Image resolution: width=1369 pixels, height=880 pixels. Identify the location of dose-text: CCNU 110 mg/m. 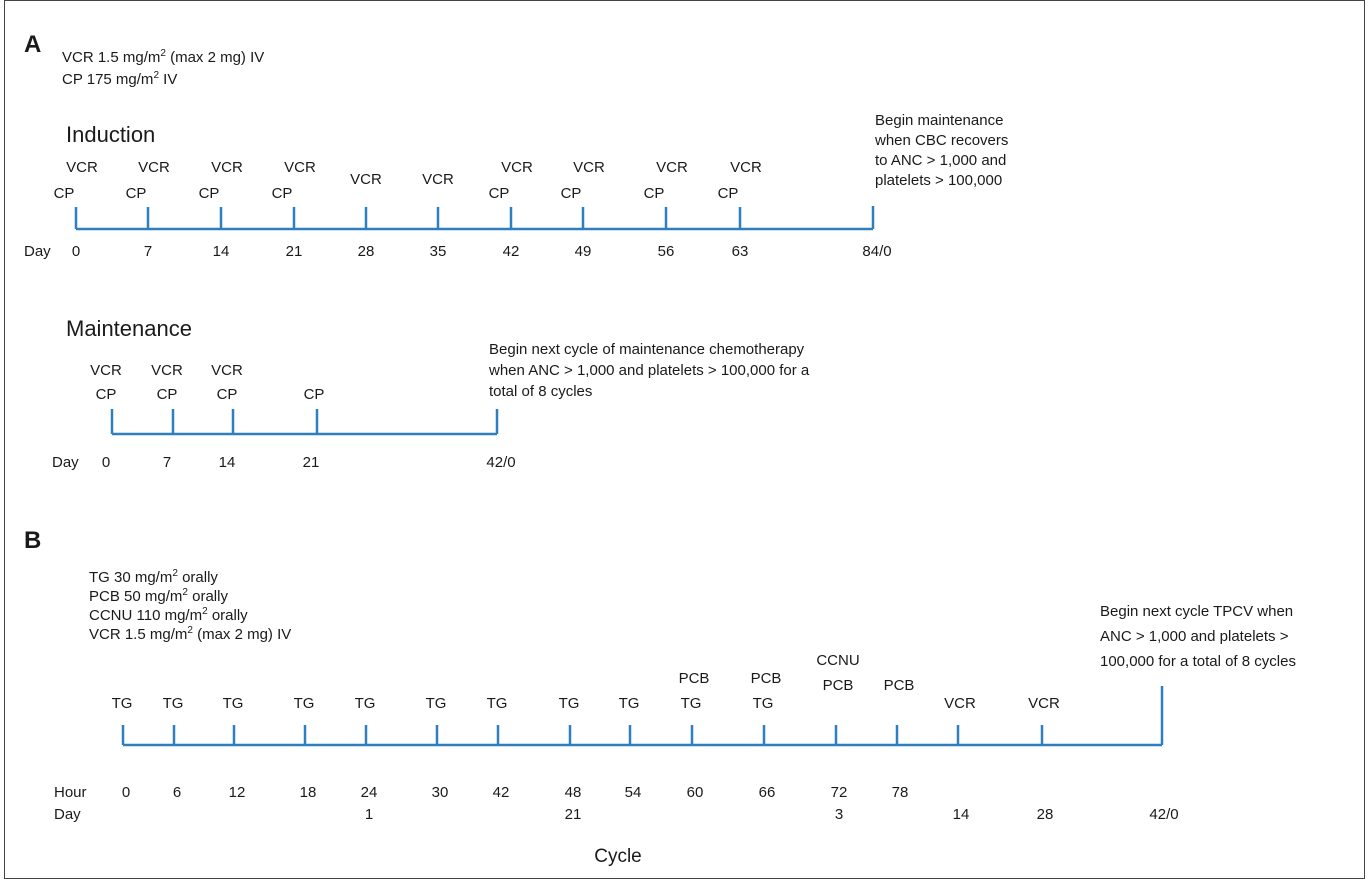
(145, 615).